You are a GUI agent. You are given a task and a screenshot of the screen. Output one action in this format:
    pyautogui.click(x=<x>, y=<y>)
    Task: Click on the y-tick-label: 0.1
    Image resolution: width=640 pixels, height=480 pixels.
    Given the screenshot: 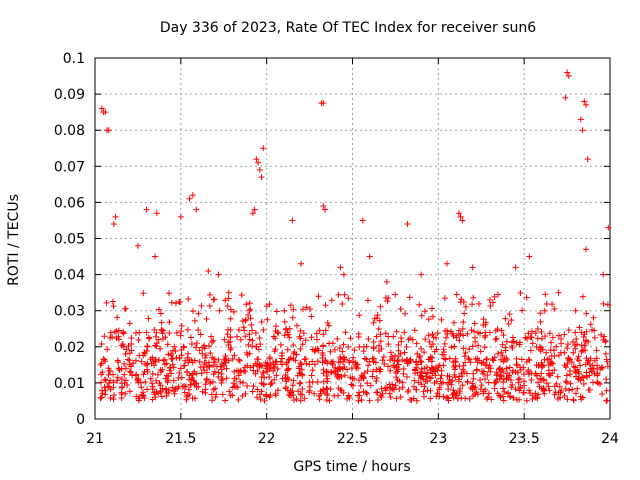 What is the action you would take?
    pyautogui.click(x=74, y=59)
    